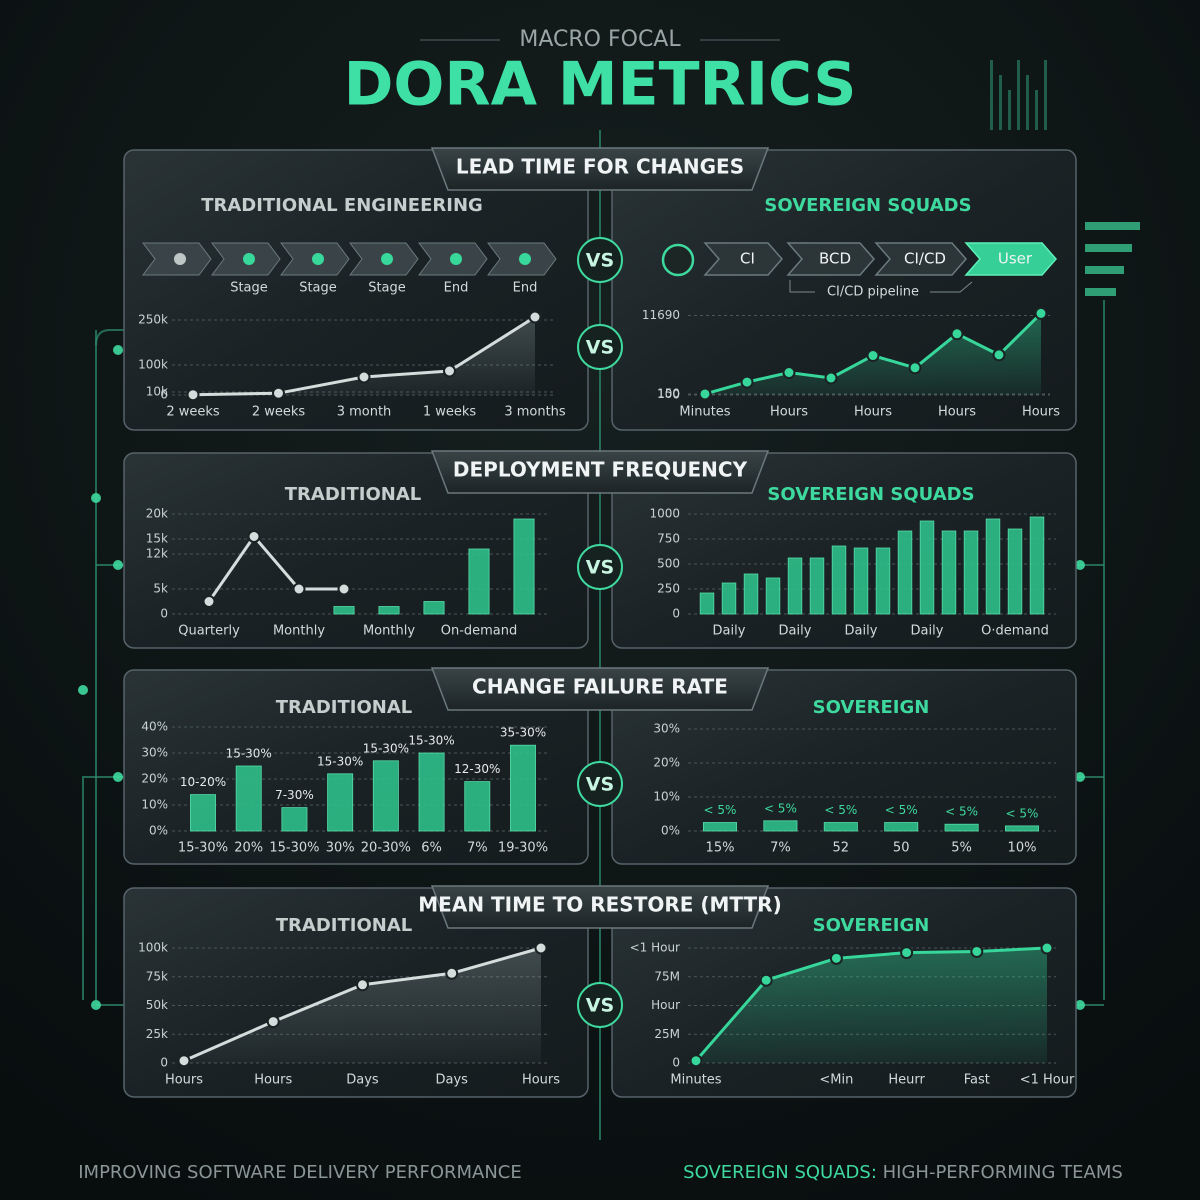 The image size is (1200, 1200). Describe the element at coordinates (867, 205) in the screenshot. I see `chart-subtitle: SOVEREIGN SQUADS` at that location.